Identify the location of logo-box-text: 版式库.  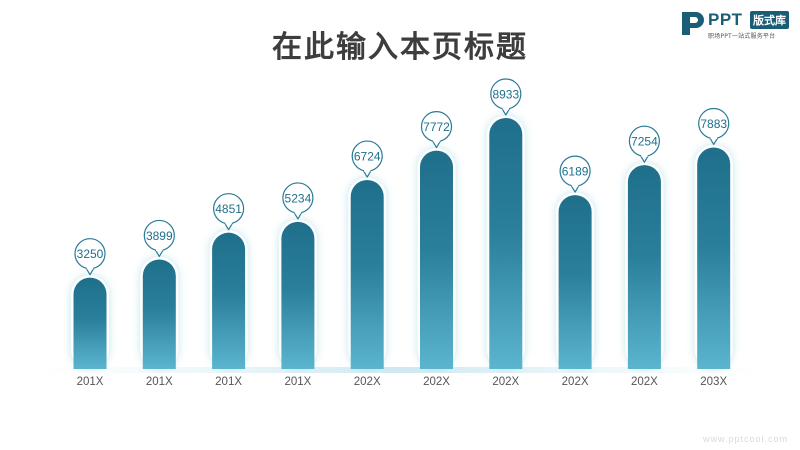
(769, 20).